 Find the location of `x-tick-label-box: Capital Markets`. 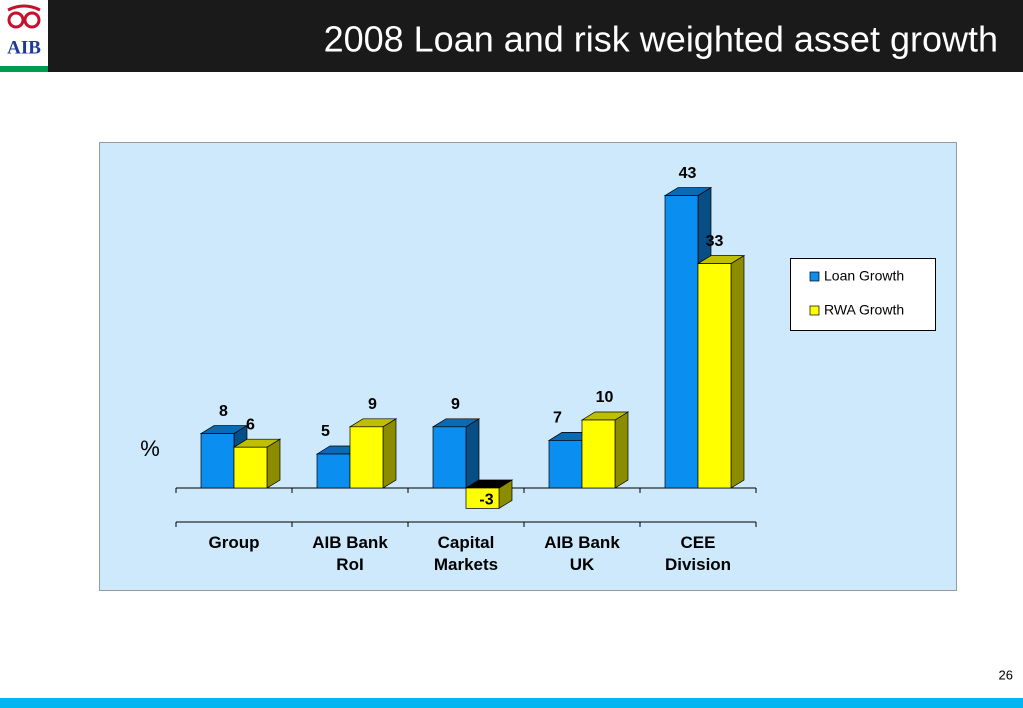

x-tick-label-box: Capital Markets is located at coordinates (466, 553).